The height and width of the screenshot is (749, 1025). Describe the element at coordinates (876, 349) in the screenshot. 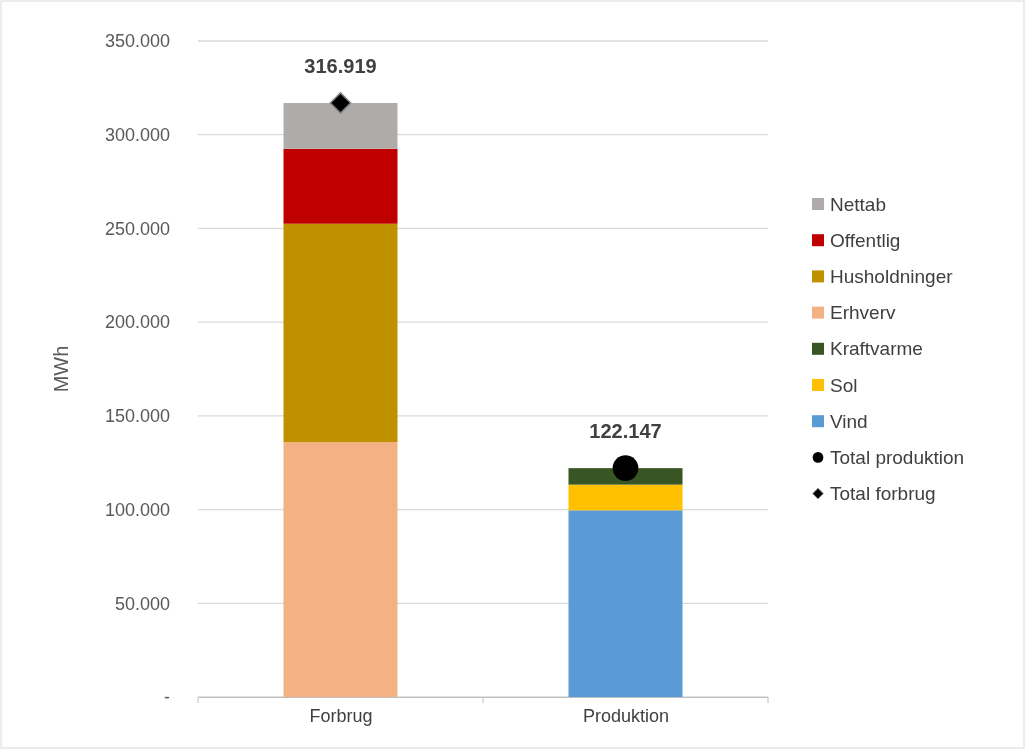

I see `legend-label: Kraftvarme` at that location.